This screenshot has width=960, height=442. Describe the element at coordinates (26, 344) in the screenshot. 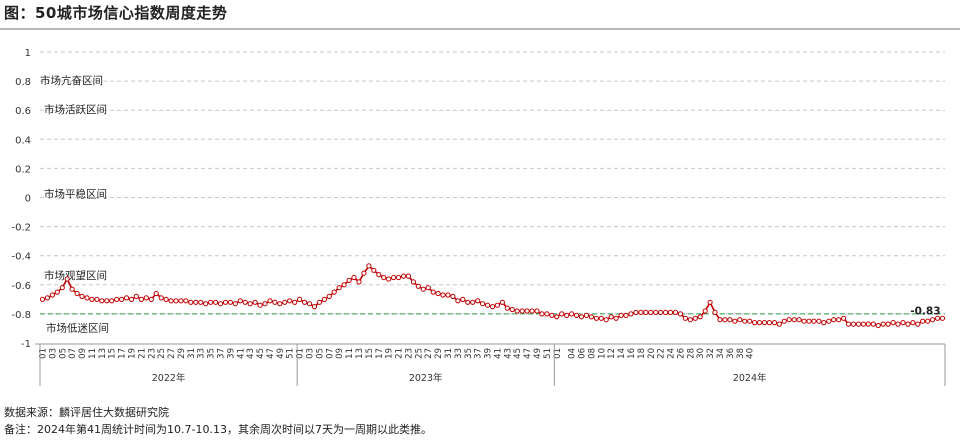

I see `y-tick-label: -1` at that location.